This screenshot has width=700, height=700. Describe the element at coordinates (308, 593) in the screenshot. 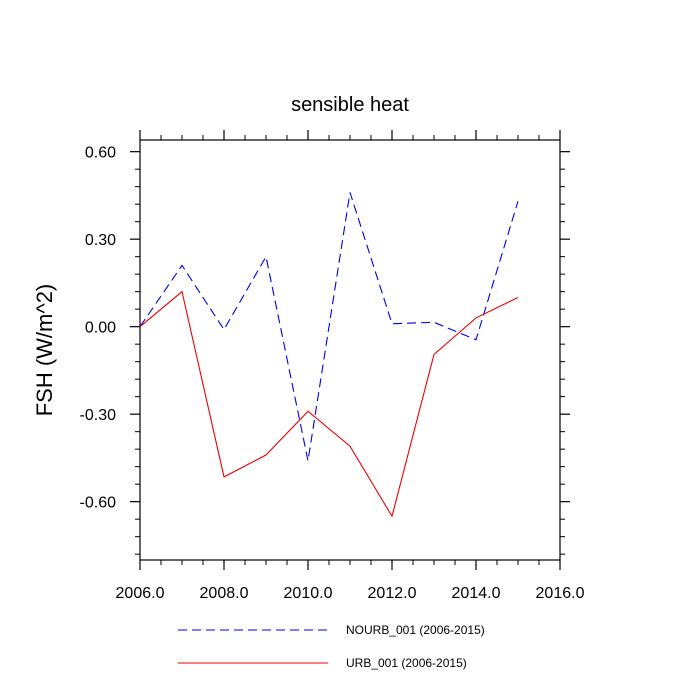

I see `x-tick-label: 2010.0` at that location.